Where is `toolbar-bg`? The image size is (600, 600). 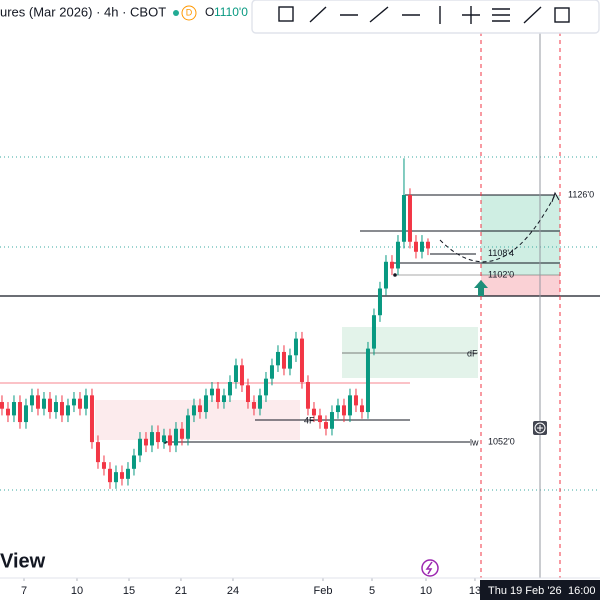
toolbar-bg is located at coordinates (425, 17).